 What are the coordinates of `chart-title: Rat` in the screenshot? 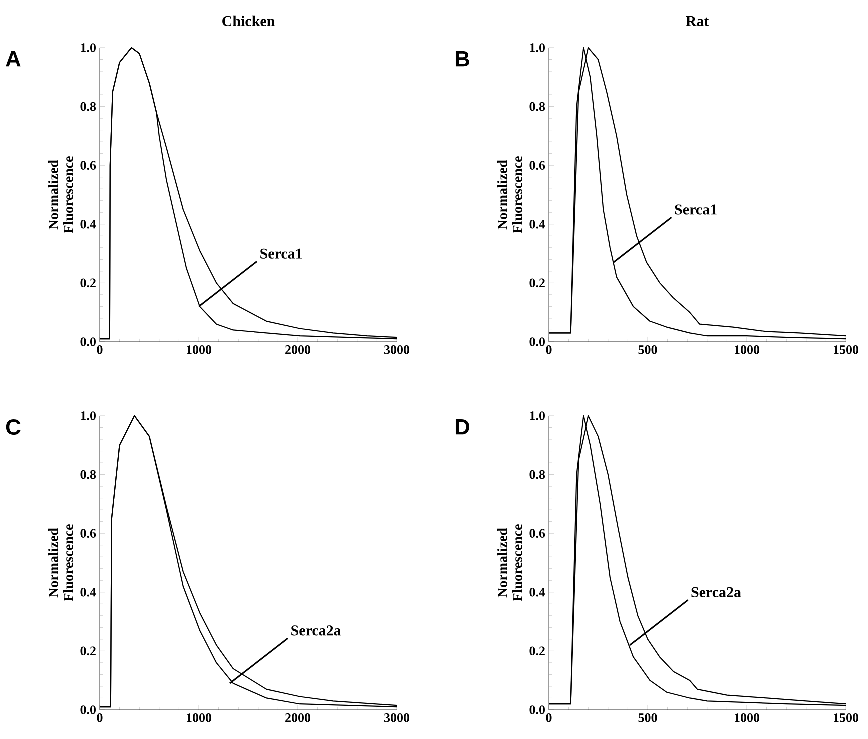 It's located at (698, 21).